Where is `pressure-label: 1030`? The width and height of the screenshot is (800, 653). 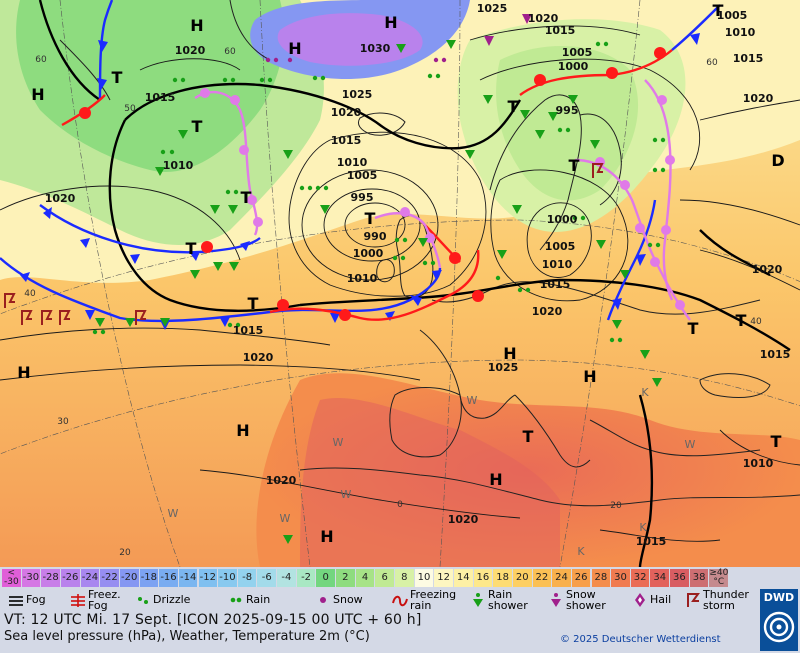 pressure-label: 1030 is located at coordinates (375, 48).